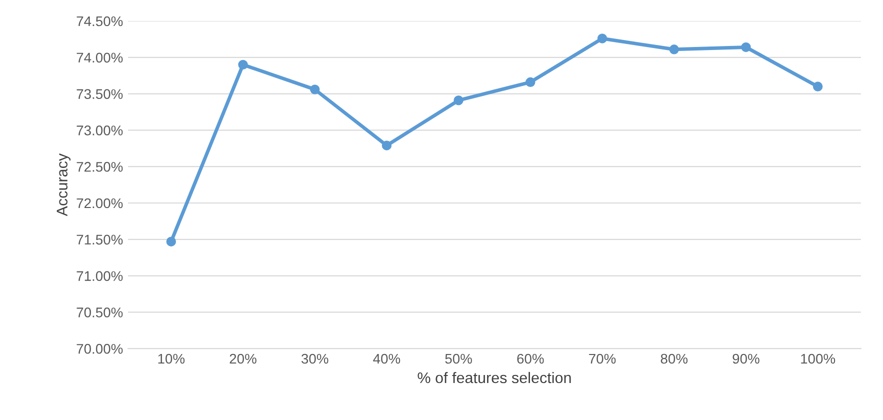  Describe the element at coordinates (99, 131) in the screenshot. I see `y-tick-label: 73.00%` at that location.